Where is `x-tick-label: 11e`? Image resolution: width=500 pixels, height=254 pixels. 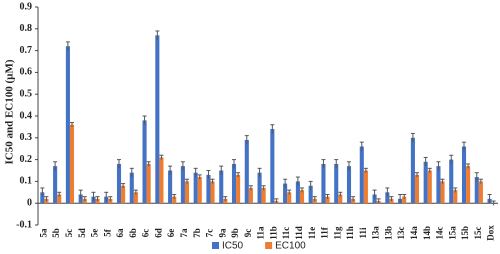
x-tick-label: 11e is located at coordinates (312, 233).